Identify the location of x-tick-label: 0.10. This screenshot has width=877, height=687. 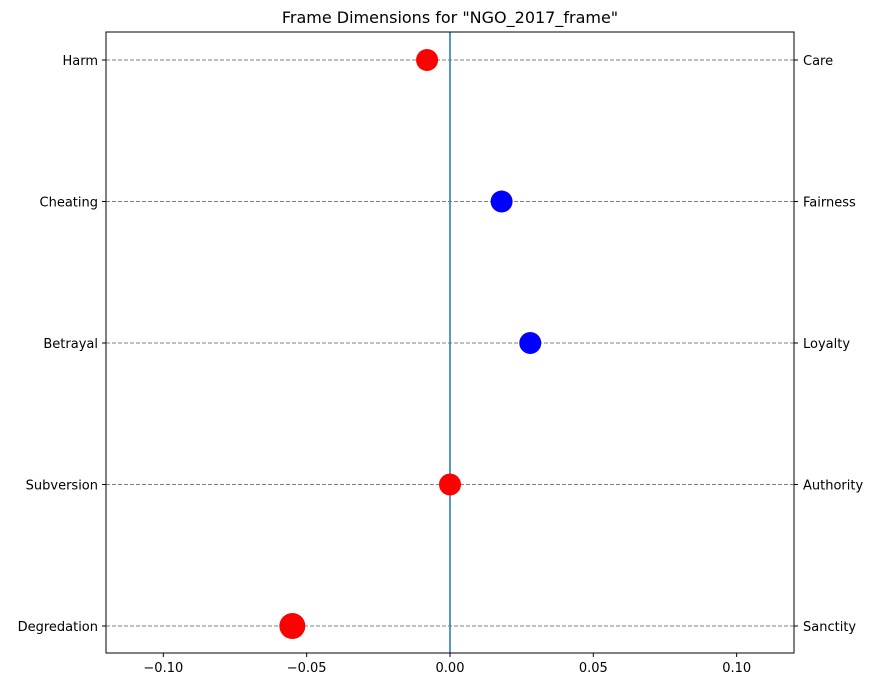
(736, 668).